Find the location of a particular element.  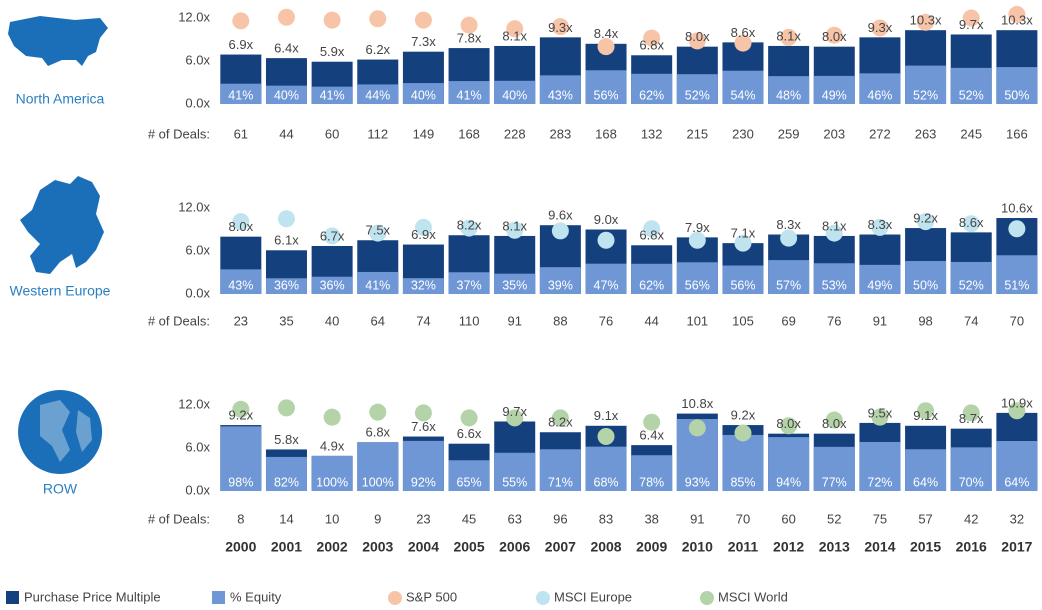

multiple-label: 8.2x is located at coordinates (560, 422).